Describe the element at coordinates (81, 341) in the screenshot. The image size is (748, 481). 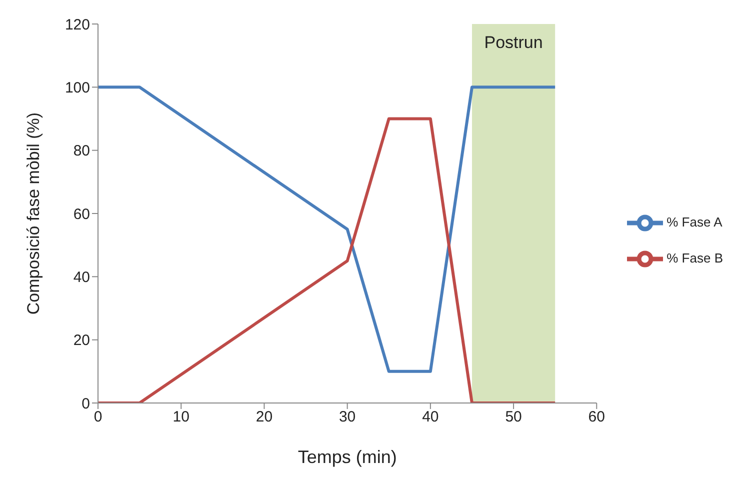
I see `y-tick-label: 20` at that location.